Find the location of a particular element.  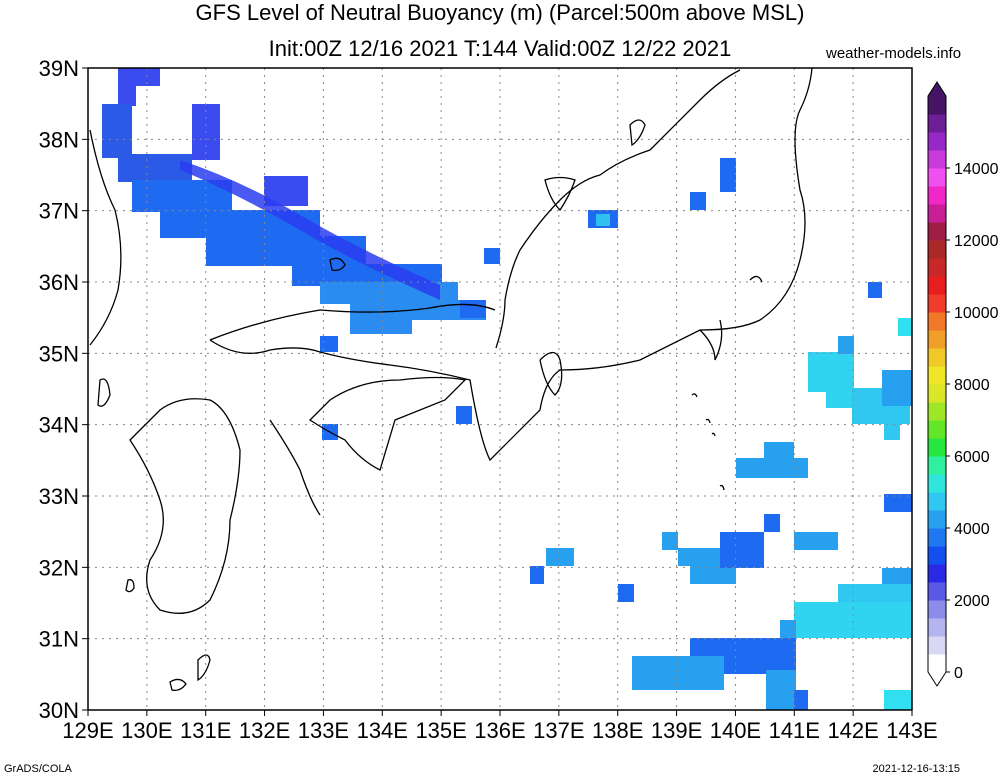

colorbar is located at coordinates (937, 384).